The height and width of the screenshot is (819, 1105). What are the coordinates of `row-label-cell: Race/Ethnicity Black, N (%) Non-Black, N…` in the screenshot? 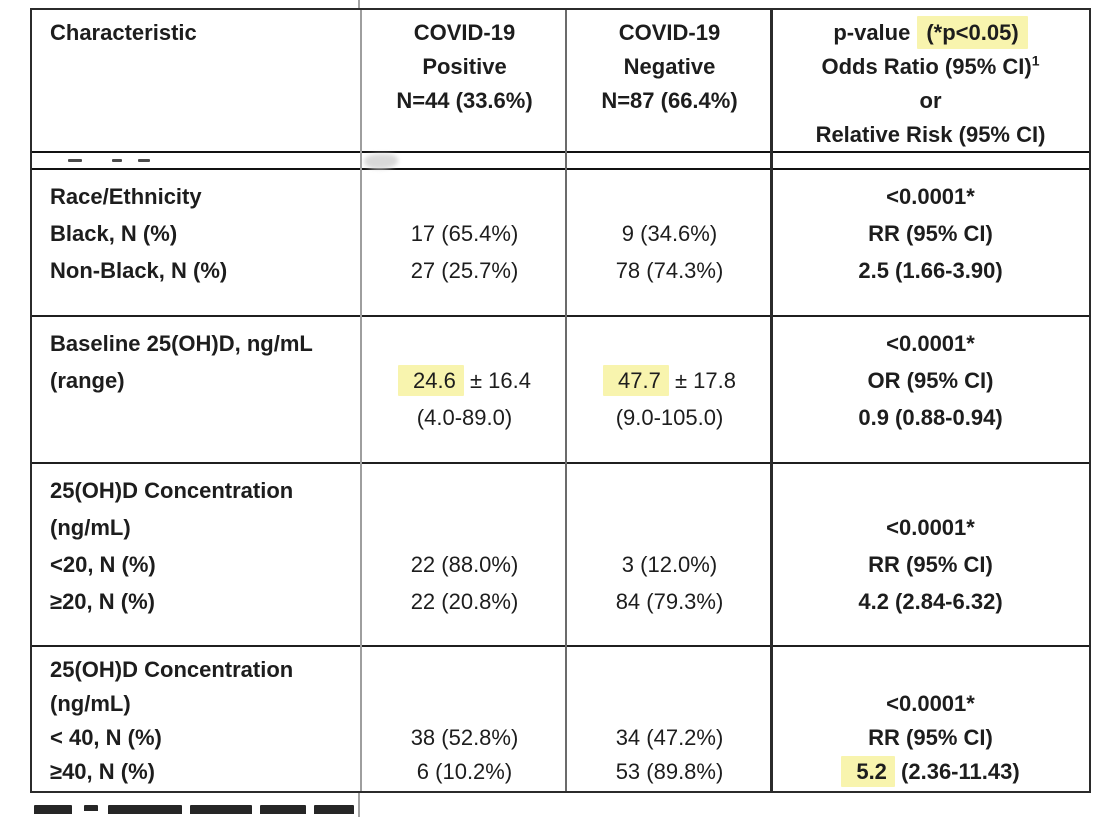 It's located at (139, 233).